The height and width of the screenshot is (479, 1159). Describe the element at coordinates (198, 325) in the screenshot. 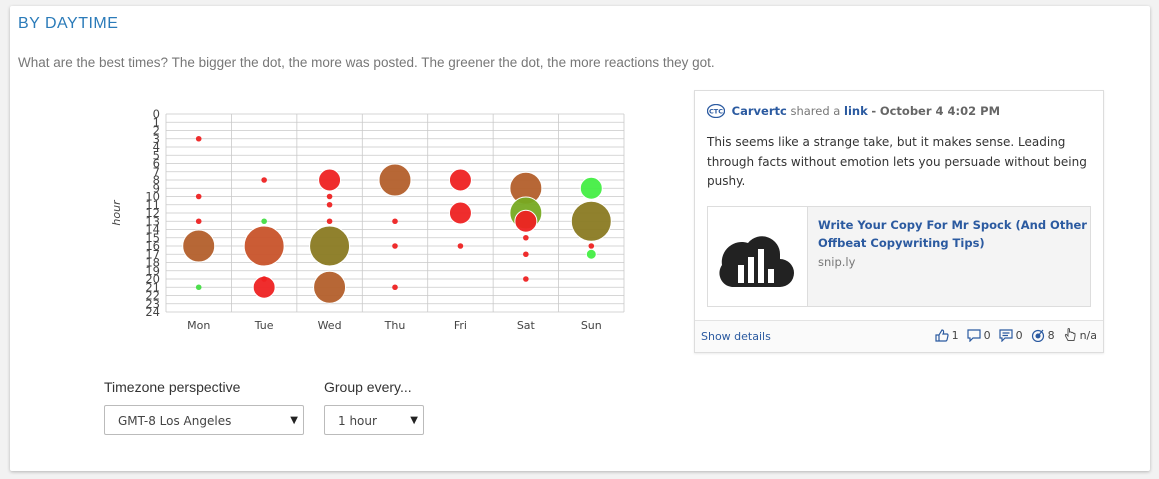

I see `x-tick-label: Mon` at that location.